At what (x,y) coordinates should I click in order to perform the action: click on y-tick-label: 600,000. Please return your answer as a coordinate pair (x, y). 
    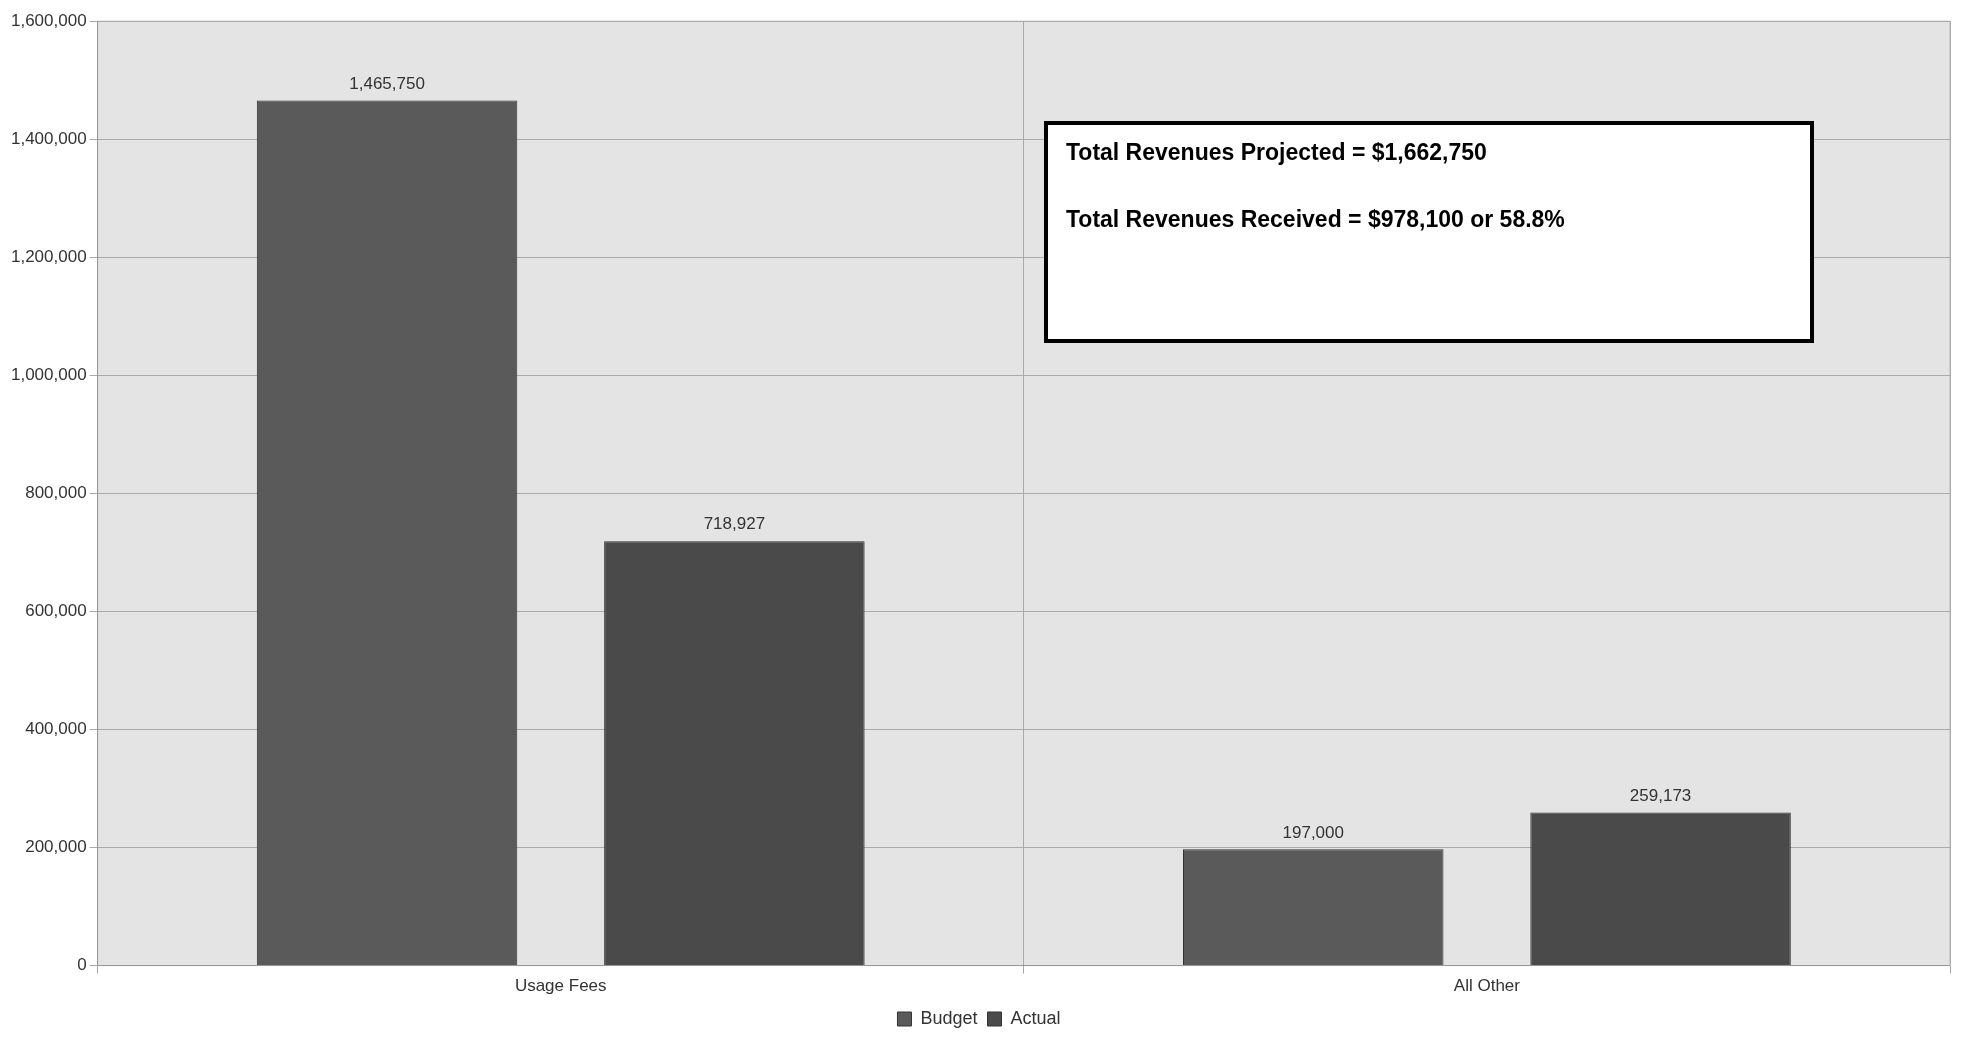
    Looking at the image, I should click on (56, 611).